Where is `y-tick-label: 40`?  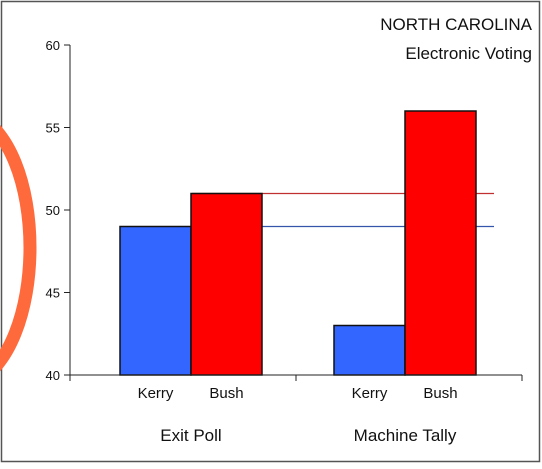
y-tick-label: 40 is located at coordinates (53, 375).